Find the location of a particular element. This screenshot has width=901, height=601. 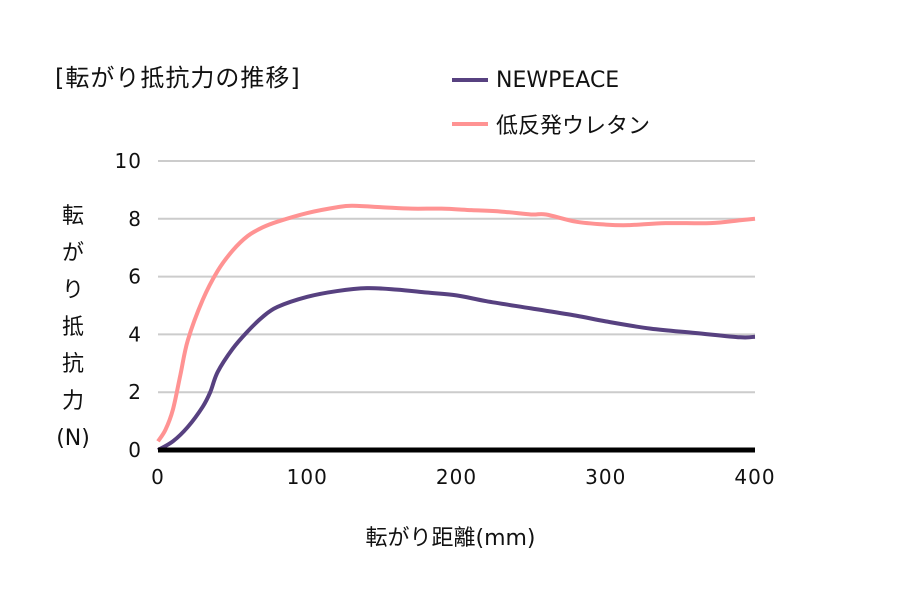

legend-label: 低反発ウレタン is located at coordinates (573, 126).